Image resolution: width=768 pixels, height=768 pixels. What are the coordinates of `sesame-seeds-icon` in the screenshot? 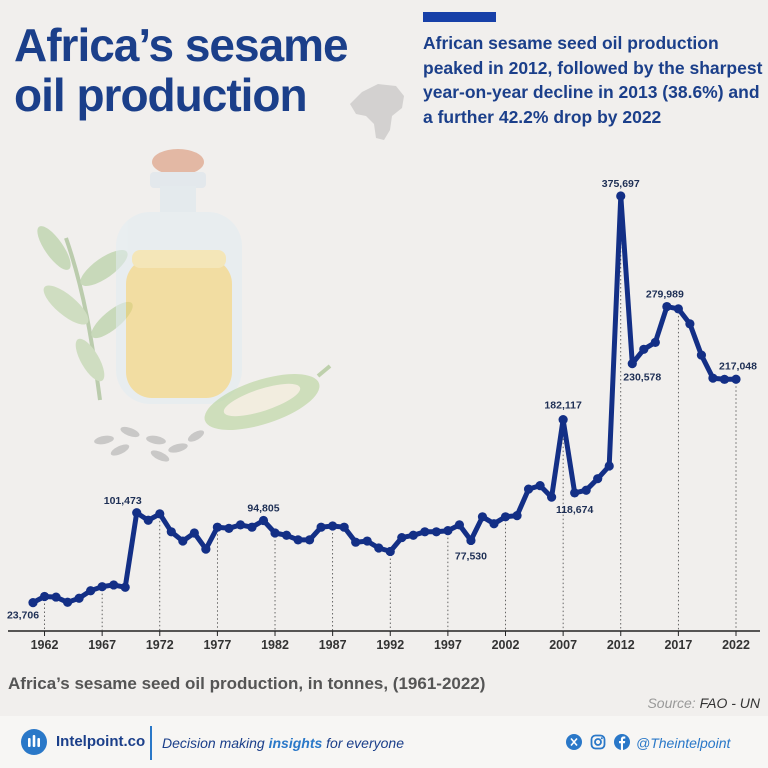 It's located at (149, 444).